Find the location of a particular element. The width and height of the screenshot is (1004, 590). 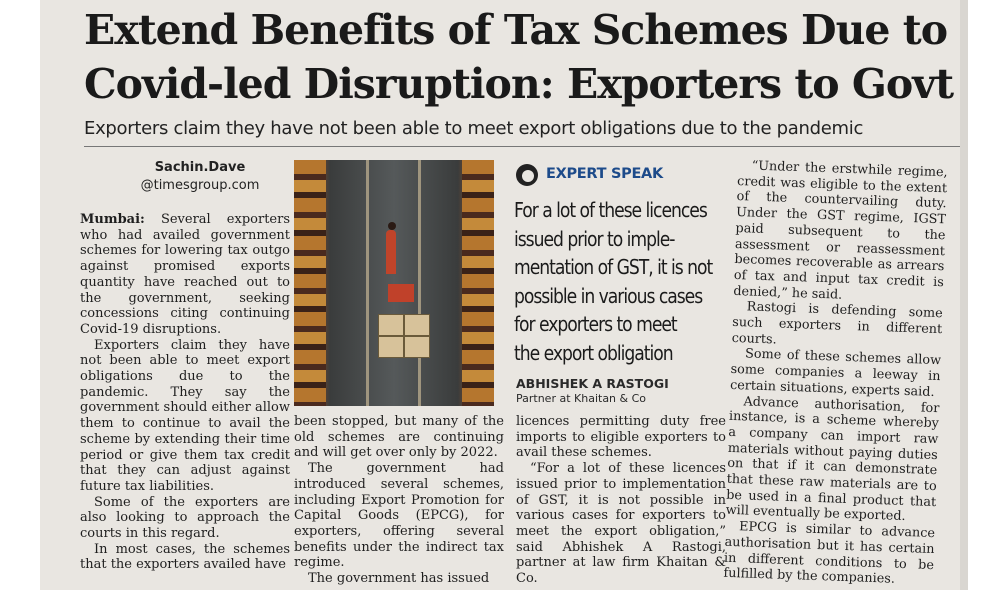

quote-line: issued prior to imple- is located at coordinates (594, 238).